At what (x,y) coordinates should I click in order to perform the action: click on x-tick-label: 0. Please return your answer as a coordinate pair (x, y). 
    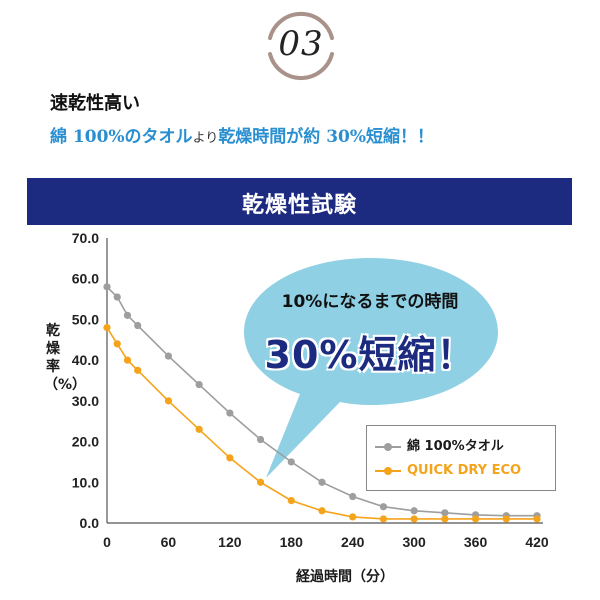
    Looking at the image, I should click on (107, 542).